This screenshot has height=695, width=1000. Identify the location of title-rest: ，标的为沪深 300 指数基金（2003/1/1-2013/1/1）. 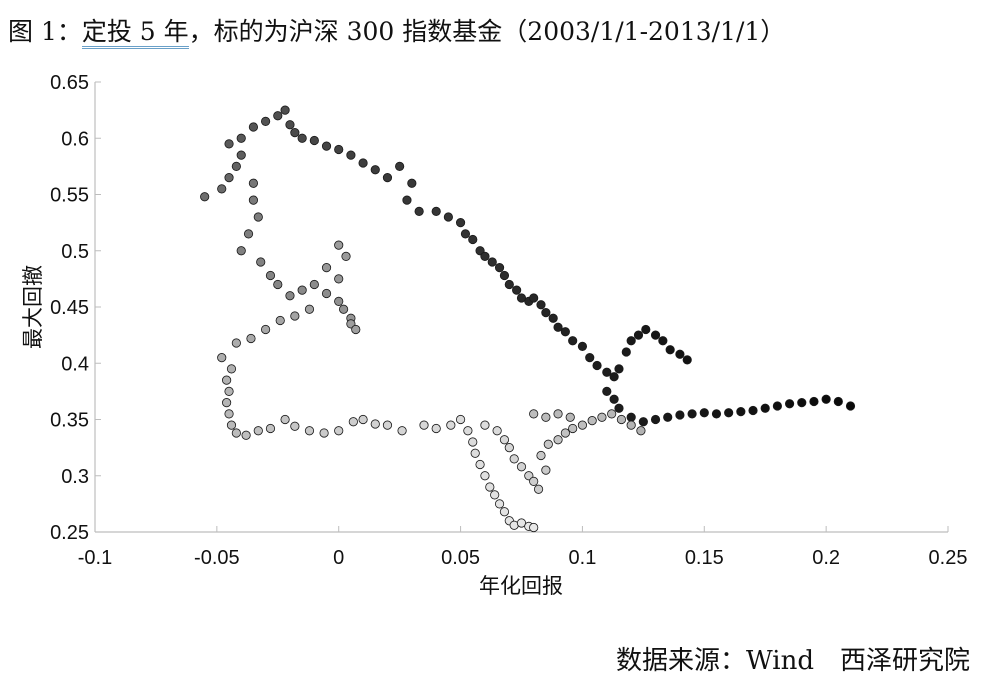
(487, 31).